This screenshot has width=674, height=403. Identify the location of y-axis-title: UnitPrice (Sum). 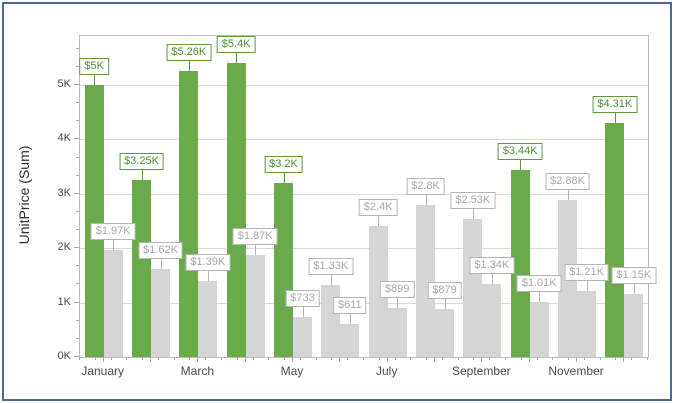
(24, 195).